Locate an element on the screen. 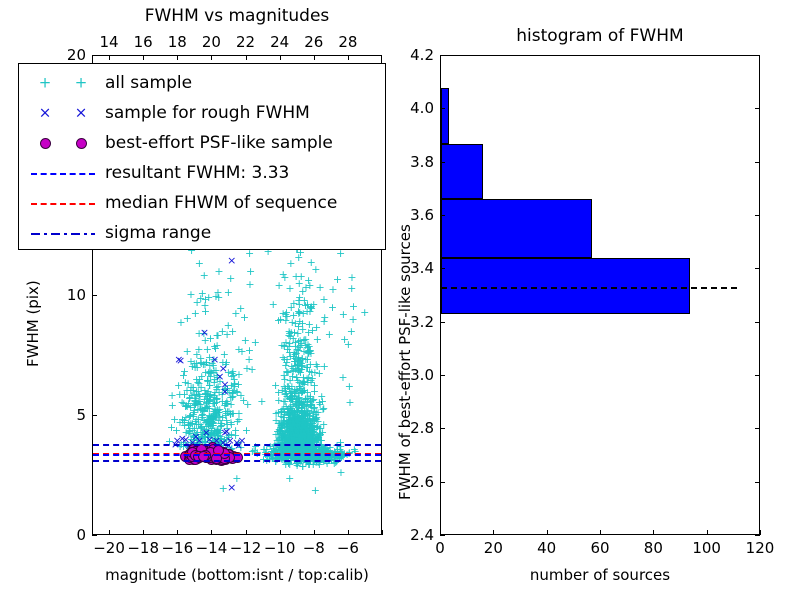  legend-item: median FHWM of sequence is located at coordinates (202, 203).